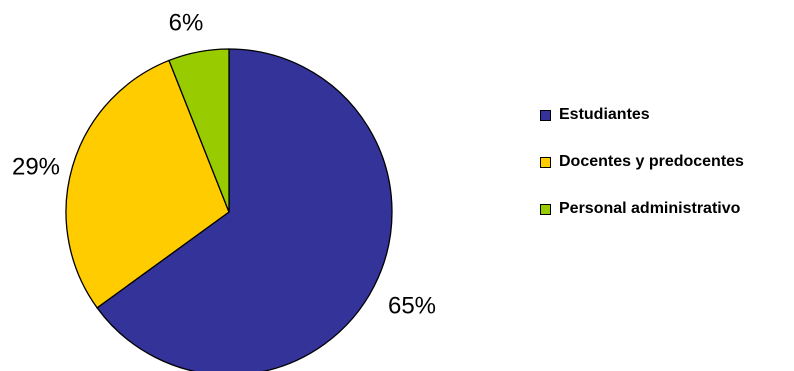  I want to click on data-label-docentes: 29%, so click(36, 166).